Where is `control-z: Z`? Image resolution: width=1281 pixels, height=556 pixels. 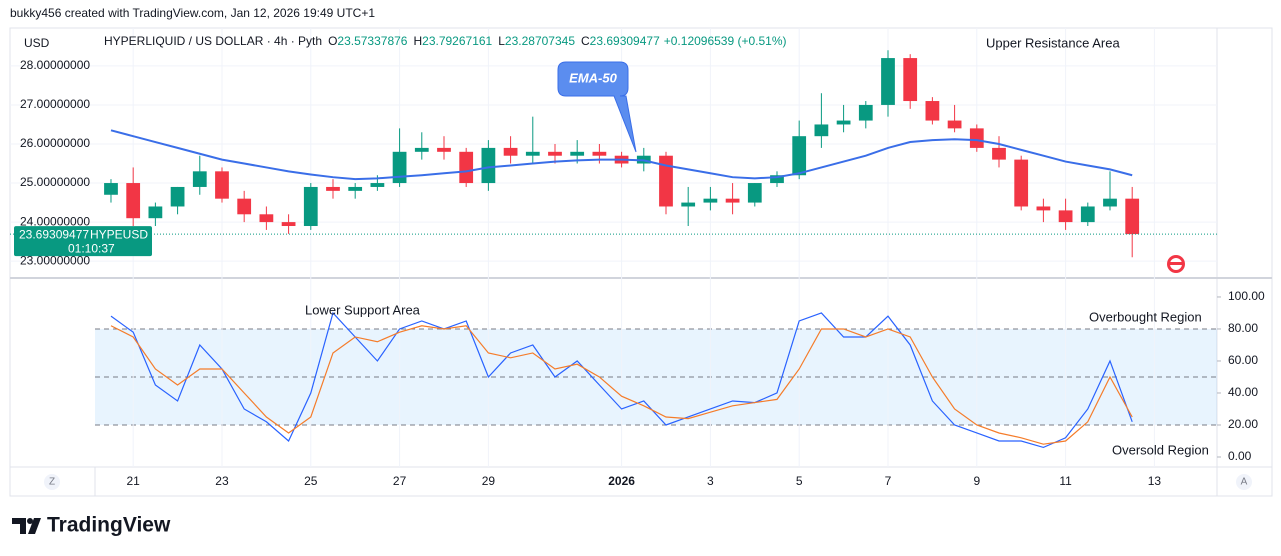
control-z: Z is located at coordinates (52, 482).